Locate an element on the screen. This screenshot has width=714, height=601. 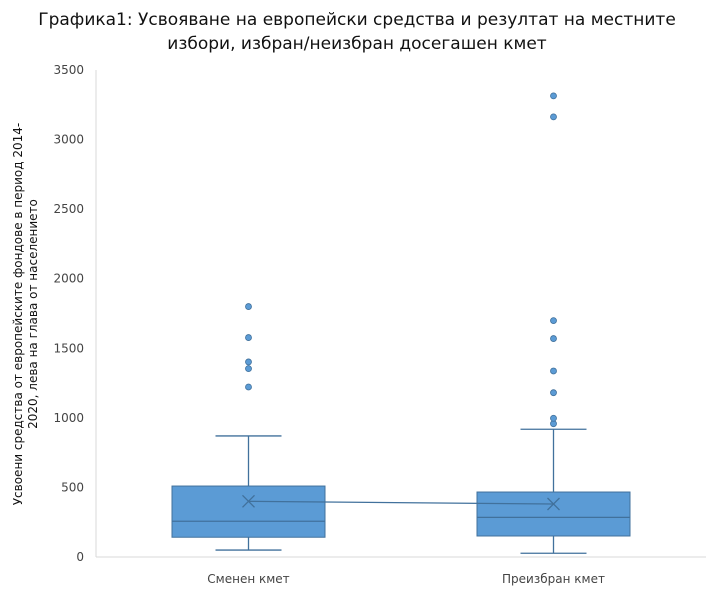
y-tick-label: 2500 is located at coordinates (68, 209).